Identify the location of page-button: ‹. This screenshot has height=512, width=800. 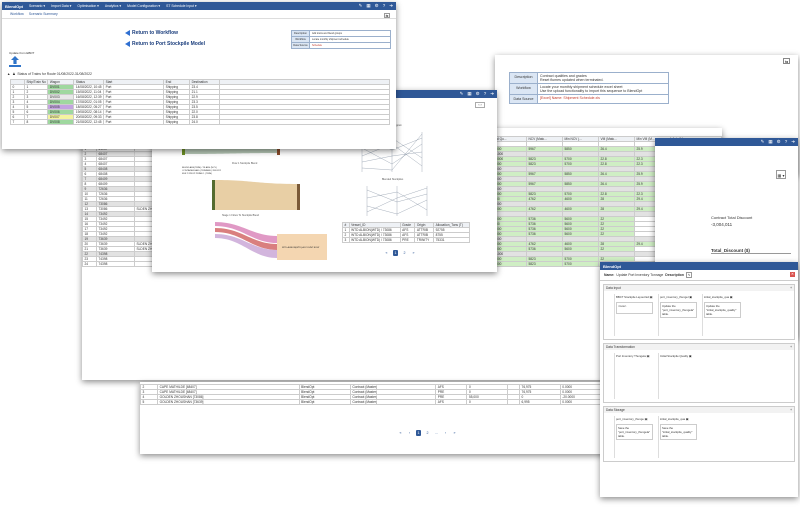
(409, 433).